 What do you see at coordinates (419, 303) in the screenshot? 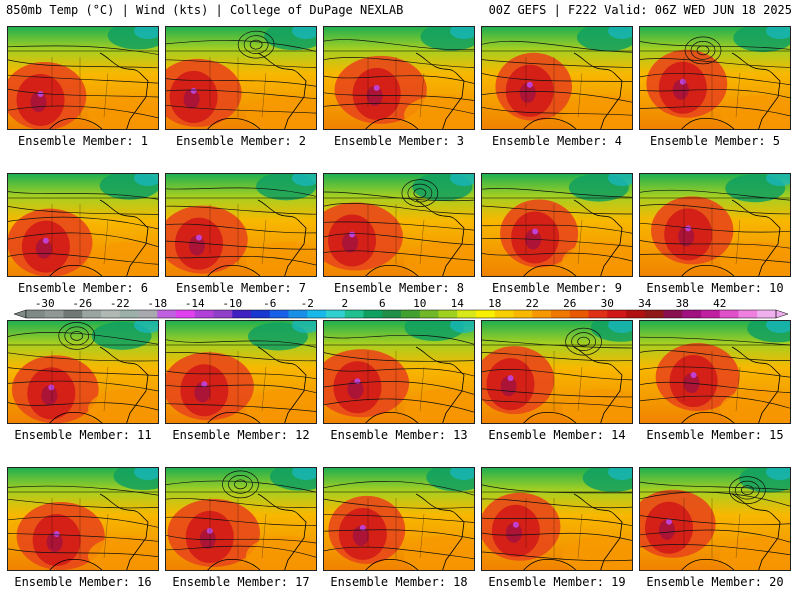
I see `colorbar-tick-label: 10` at bounding box center [419, 303].